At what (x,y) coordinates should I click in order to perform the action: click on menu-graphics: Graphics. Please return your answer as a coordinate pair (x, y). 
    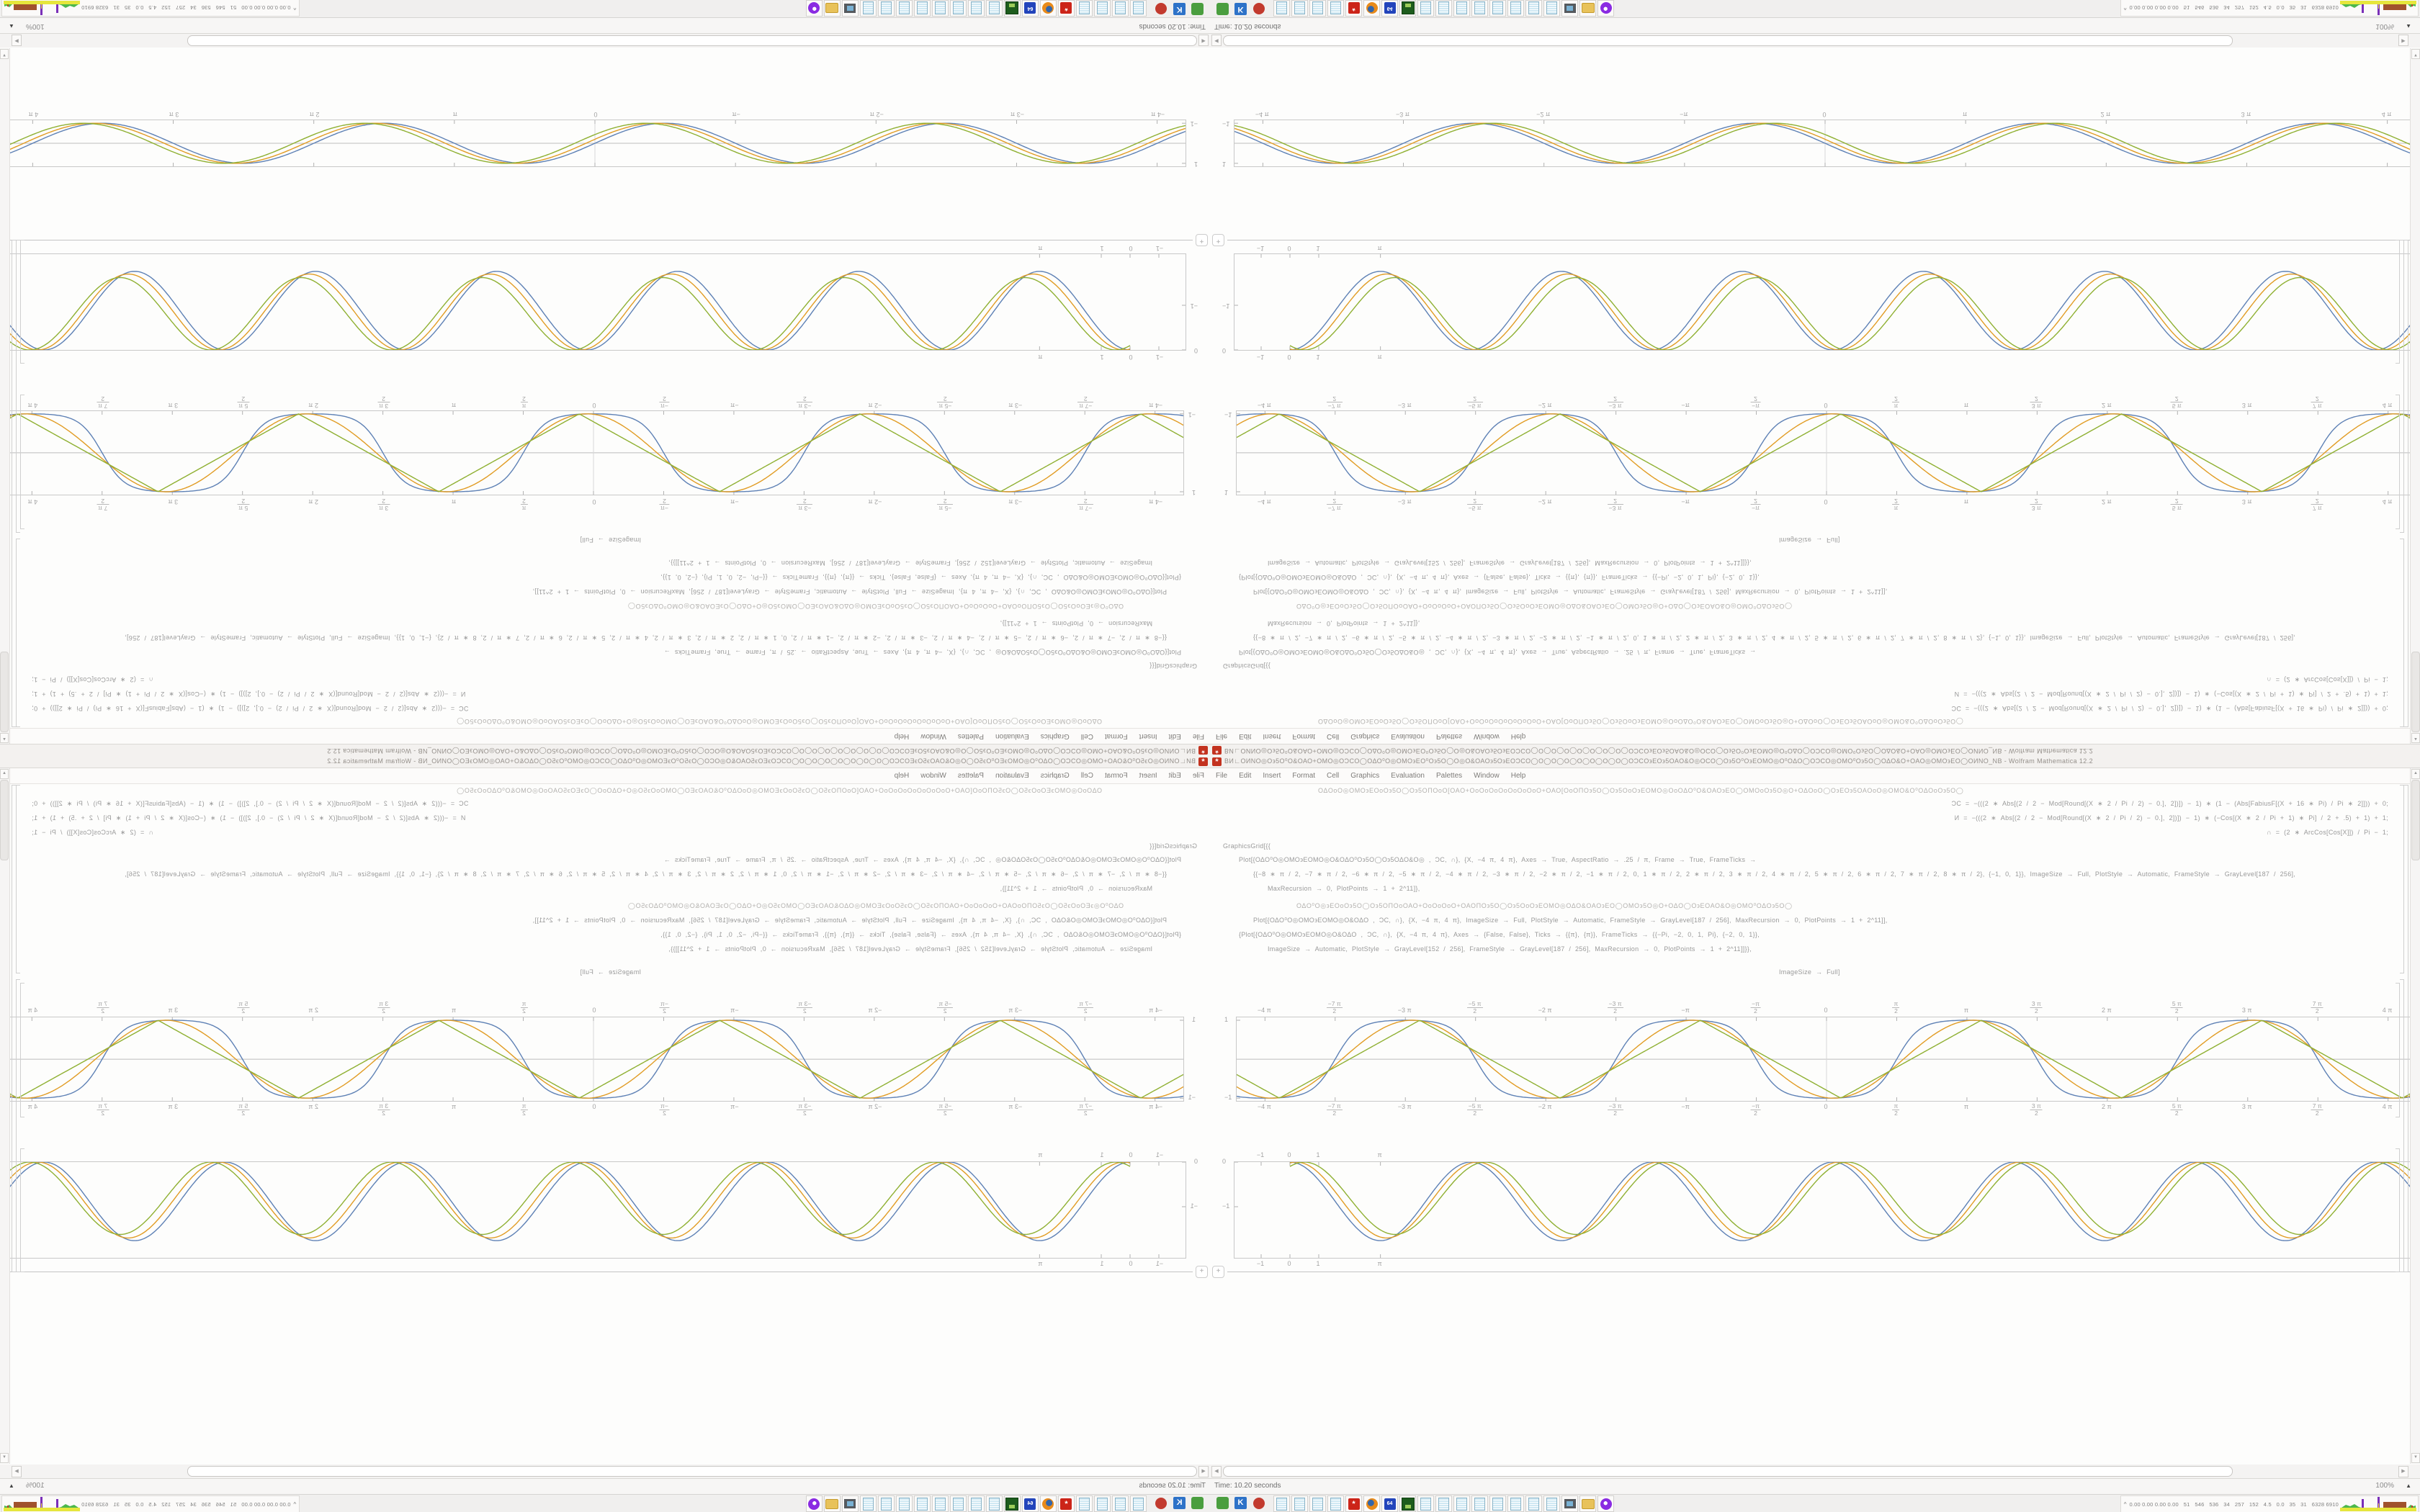
    Looking at the image, I should click on (1055, 776).